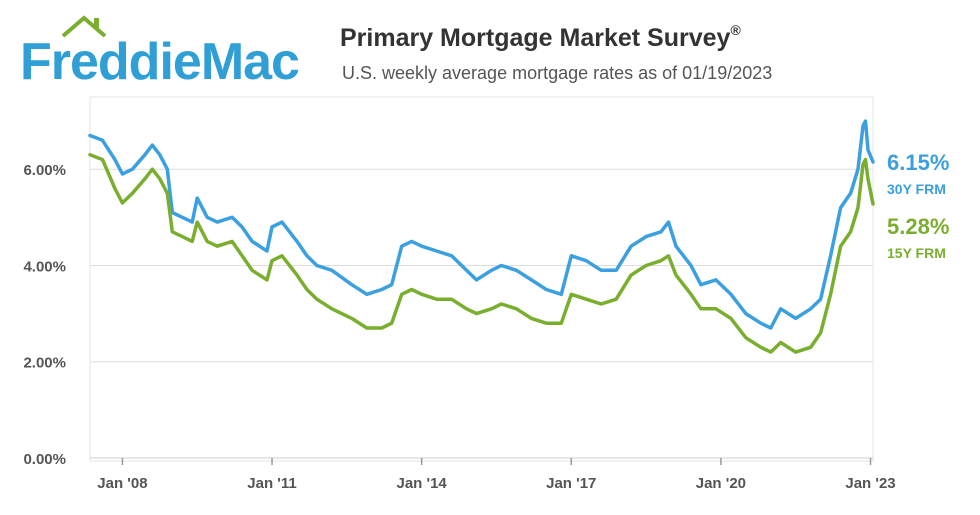 This screenshot has width=980, height=515. What do you see at coordinates (918, 226) in the screenshot?
I see `rate-15y-value: 5.28%` at bounding box center [918, 226].